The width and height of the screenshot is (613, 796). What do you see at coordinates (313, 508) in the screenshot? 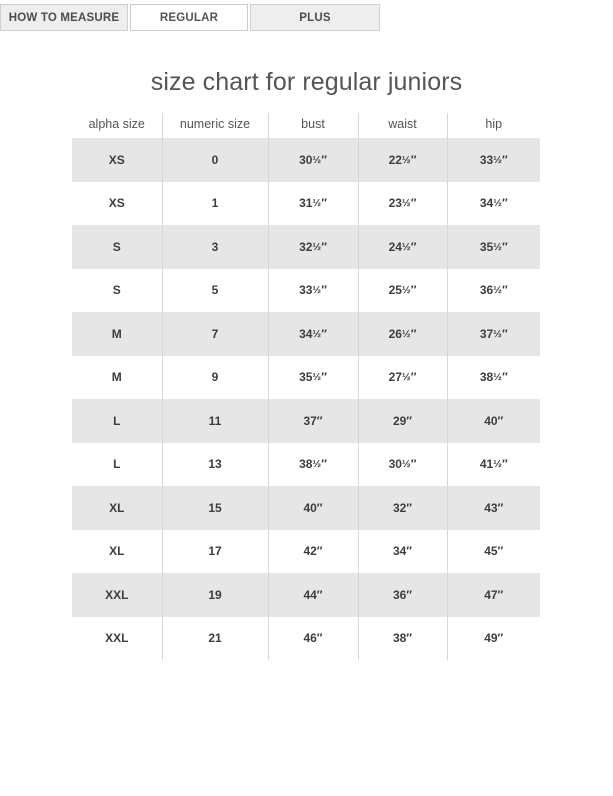
I see `cell-bust: 40″` at bounding box center [313, 508].